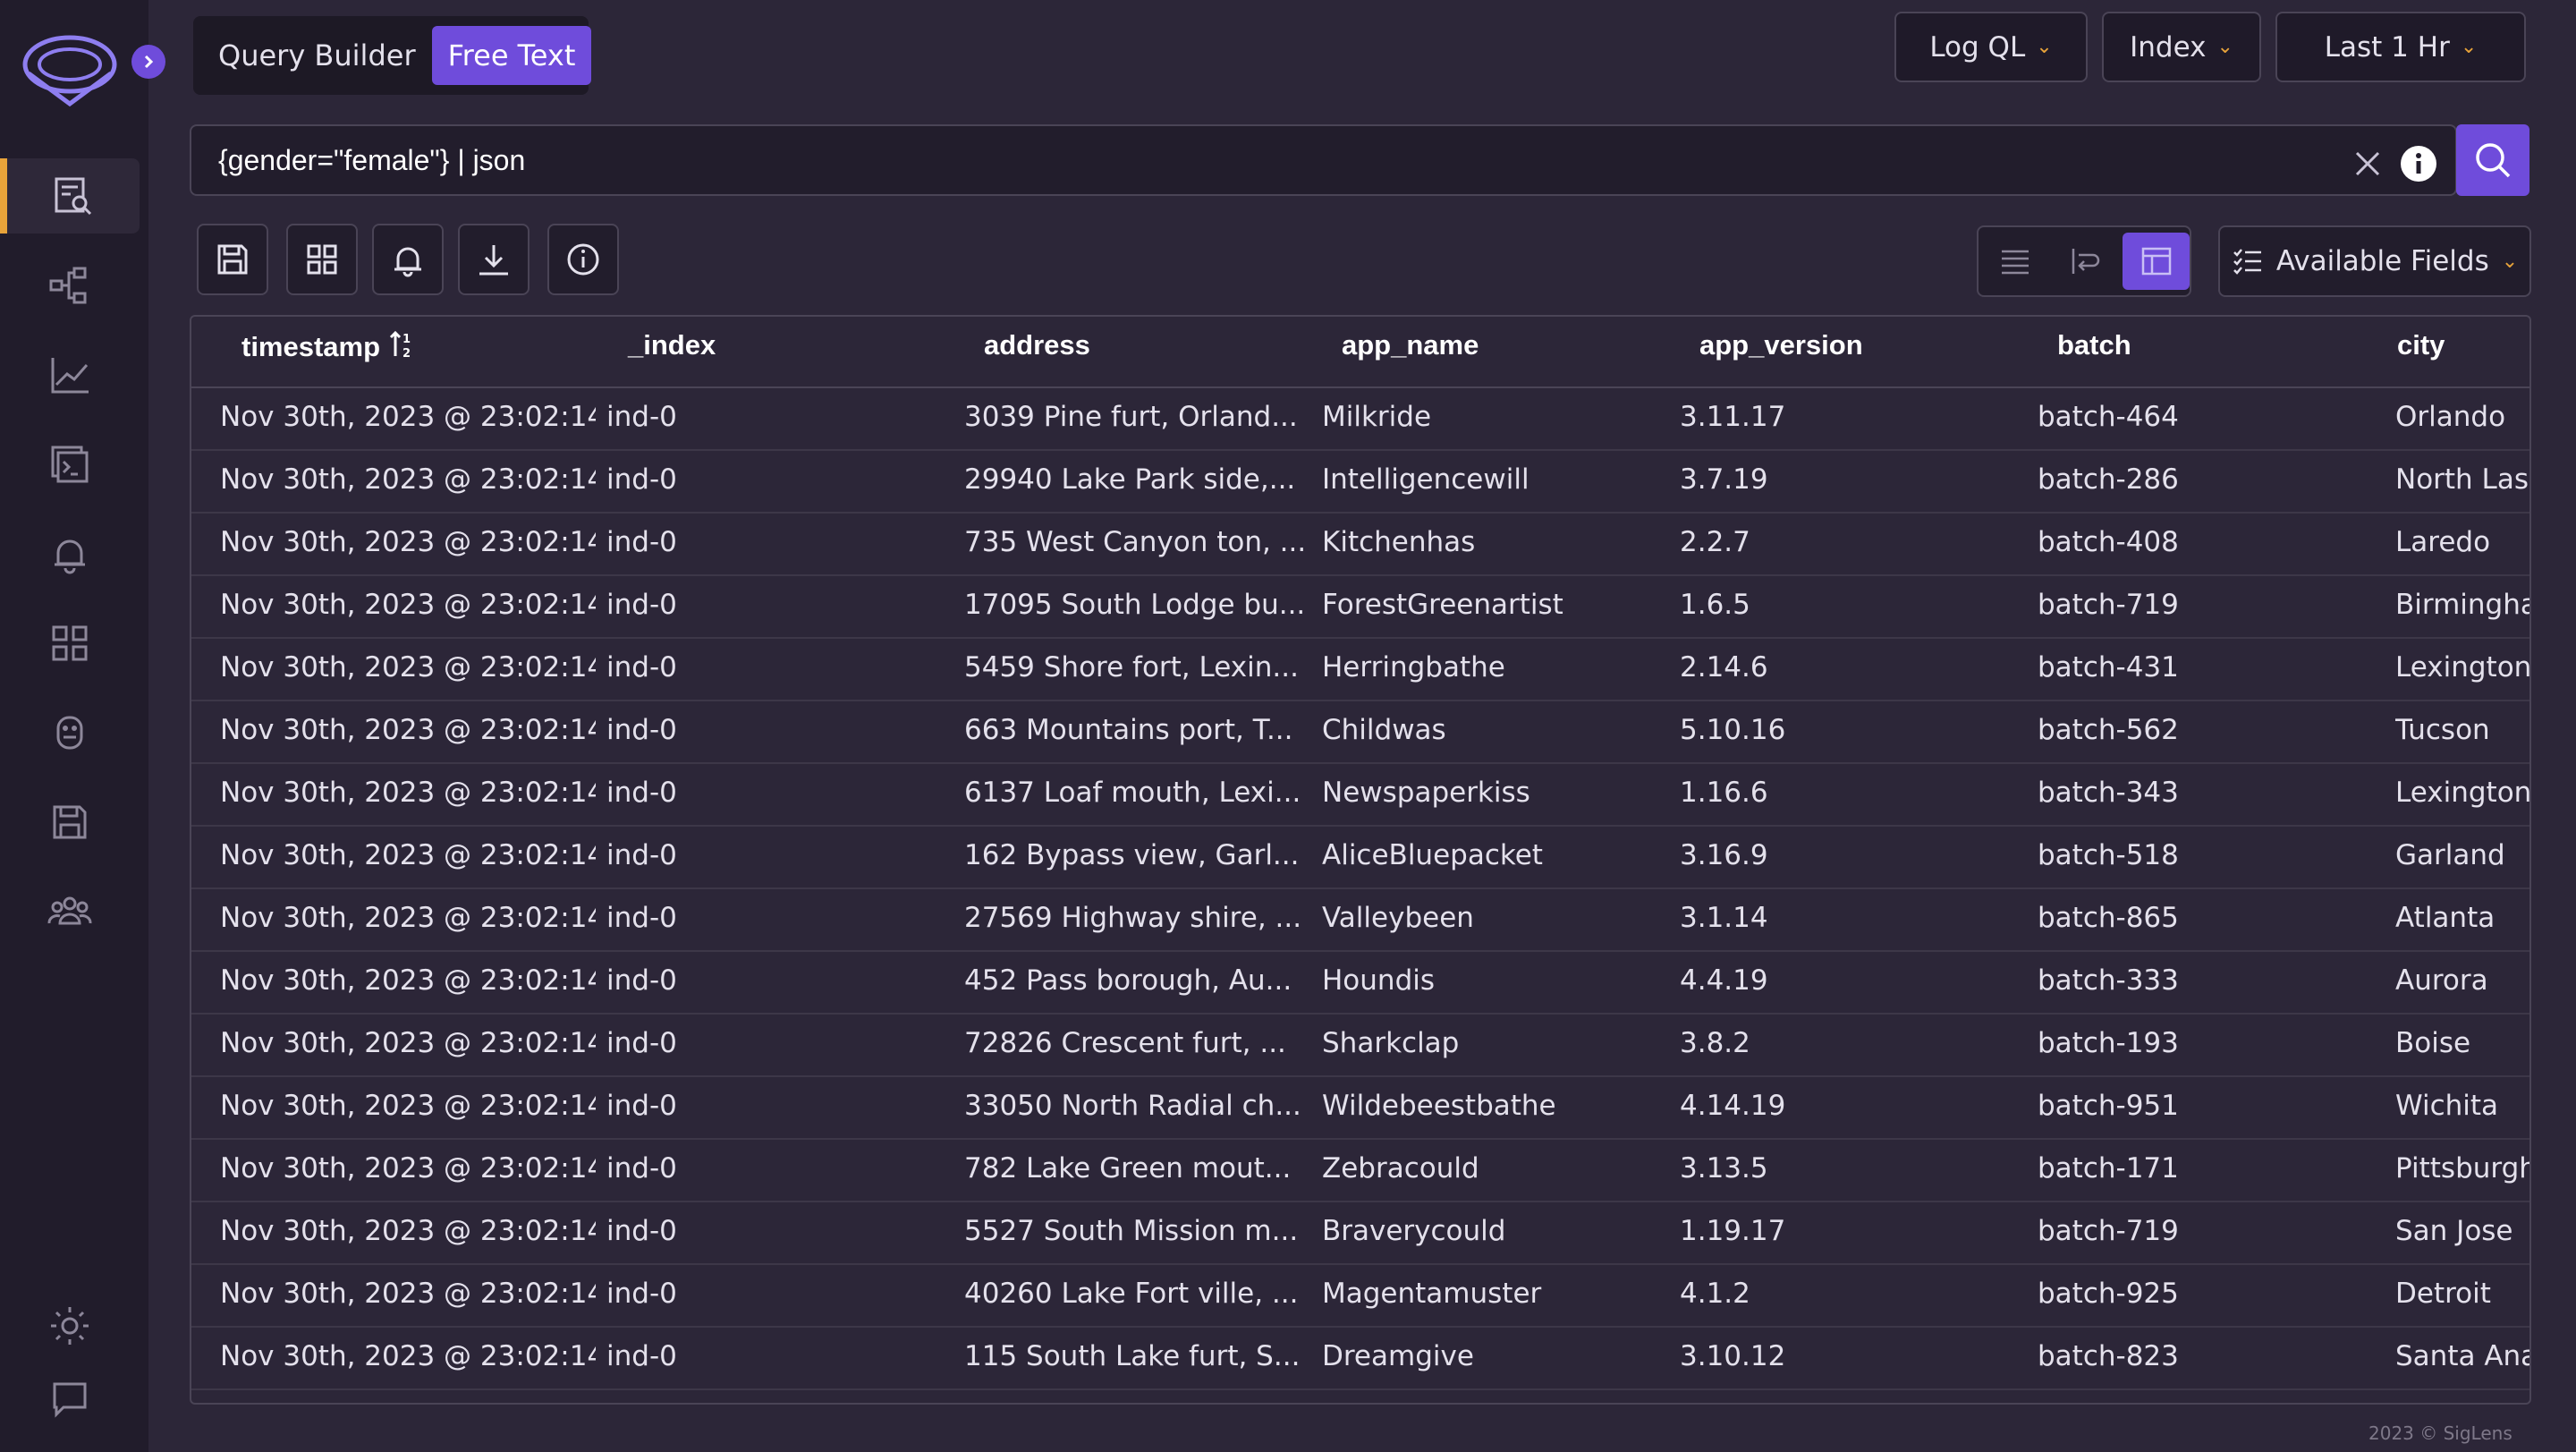  I want to click on view-mode-toggle, so click(2084, 261).